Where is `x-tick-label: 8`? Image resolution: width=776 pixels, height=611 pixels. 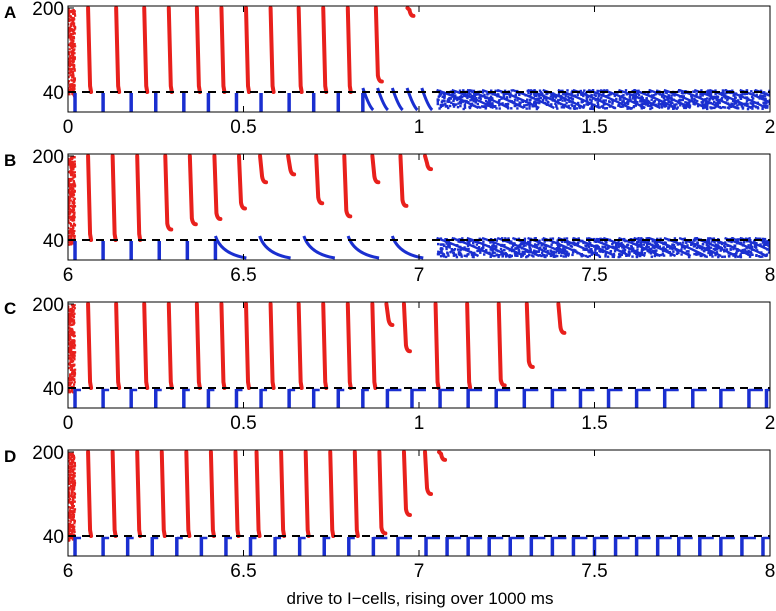 x-tick-label: 8 is located at coordinates (770, 571).